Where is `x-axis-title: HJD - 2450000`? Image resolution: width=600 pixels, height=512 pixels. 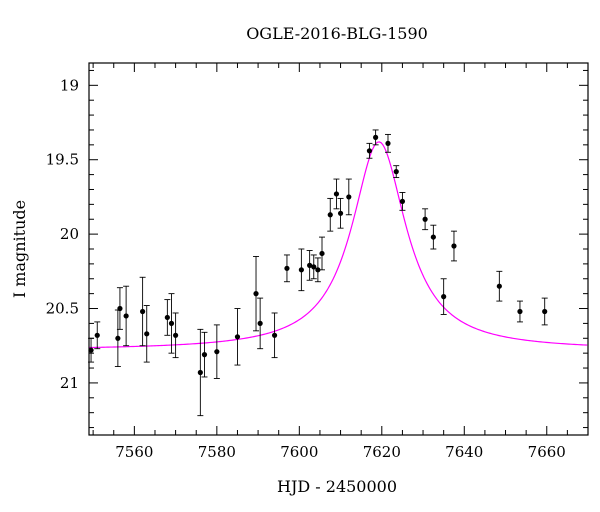 x-axis-title: HJD - 2450000 is located at coordinates (337, 486).